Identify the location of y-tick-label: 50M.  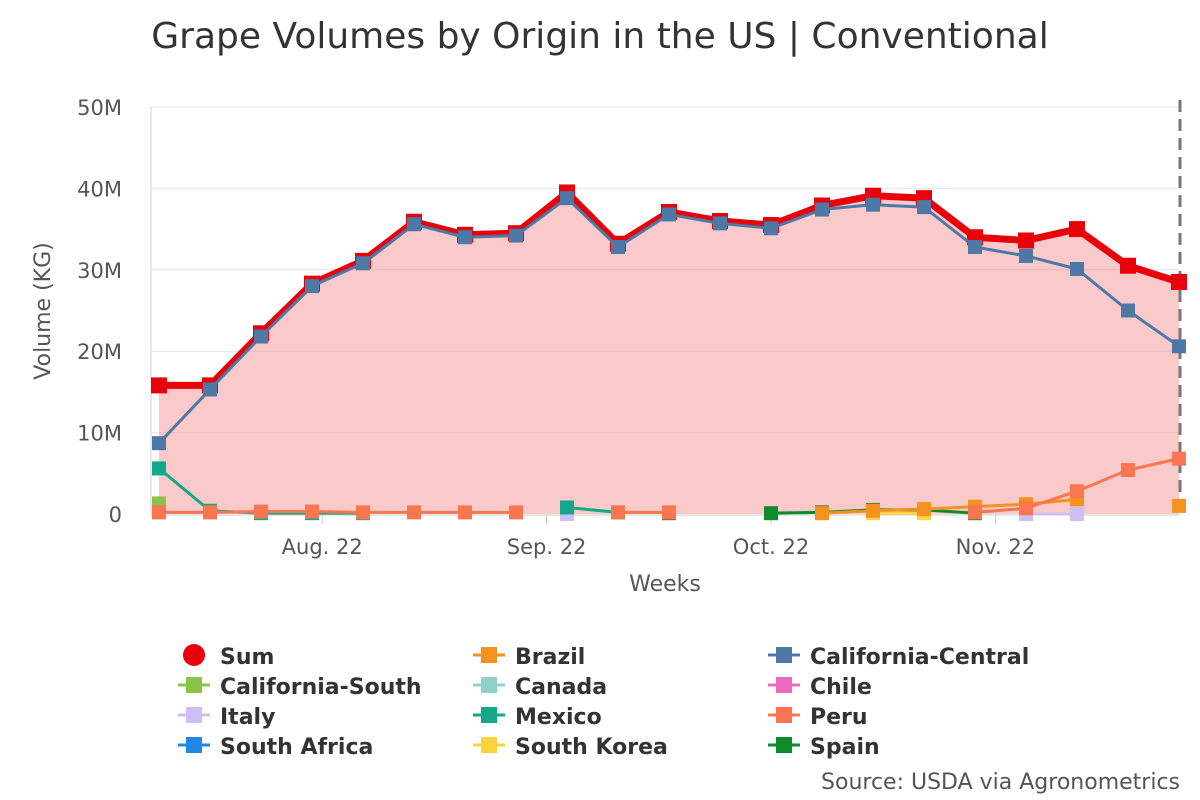
(99, 108).